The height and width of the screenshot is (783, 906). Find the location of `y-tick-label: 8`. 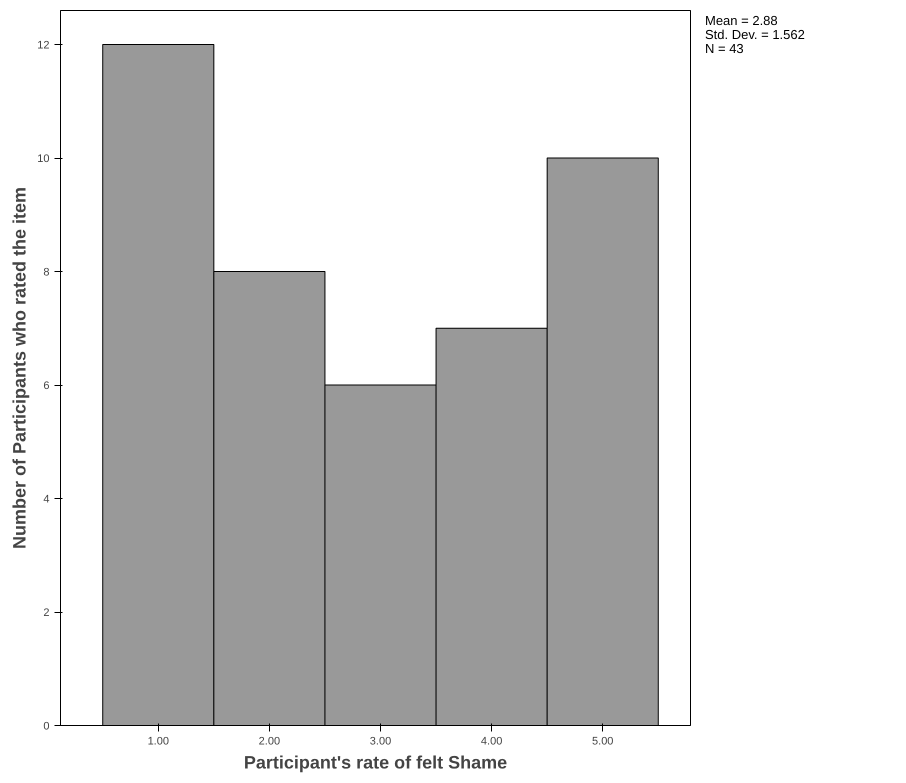

y-tick-label: 8 is located at coordinates (46, 272).